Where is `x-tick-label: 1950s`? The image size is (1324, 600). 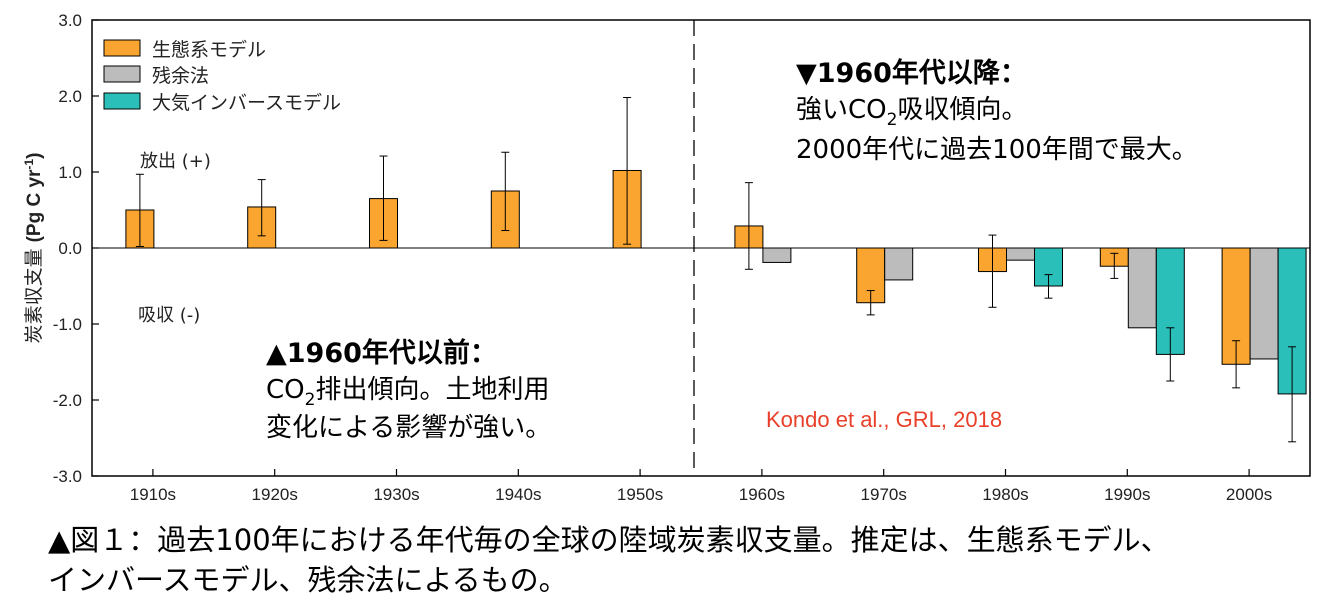
x-tick-label: 1950s is located at coordinates (640, 494).